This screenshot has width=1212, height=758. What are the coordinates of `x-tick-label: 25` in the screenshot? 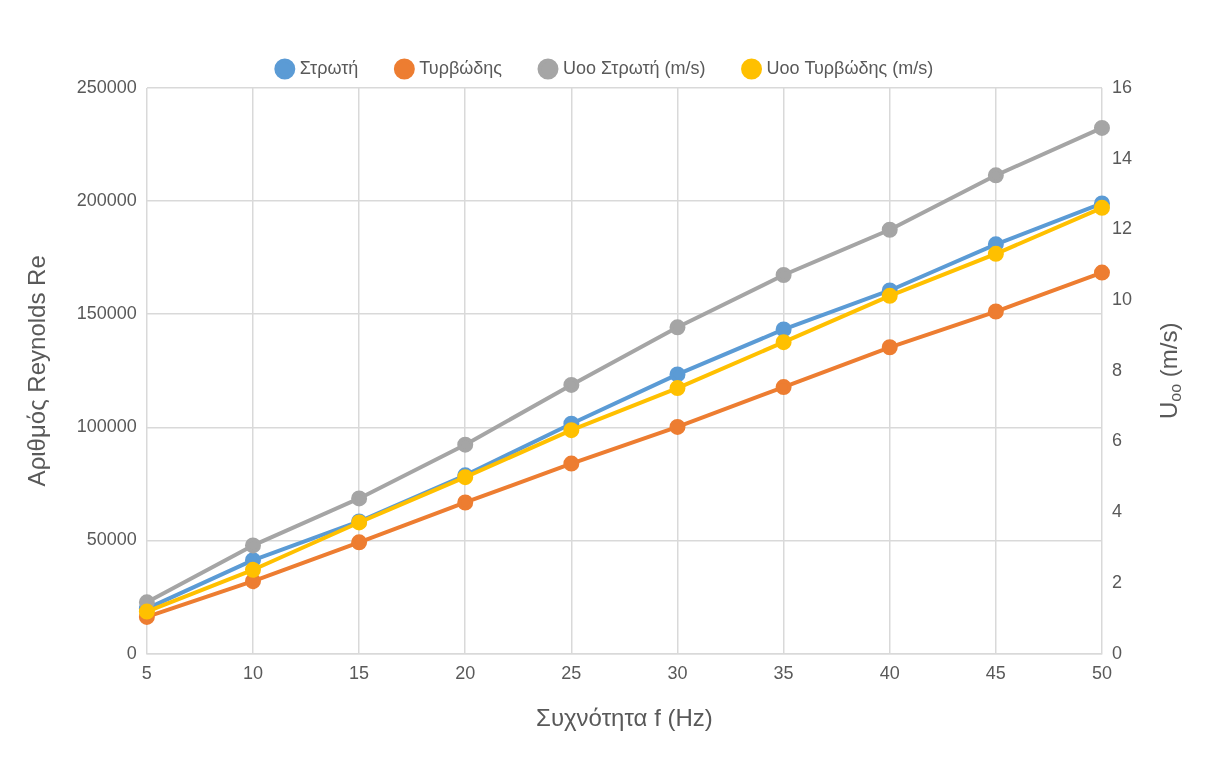 It's located at (571, 673).